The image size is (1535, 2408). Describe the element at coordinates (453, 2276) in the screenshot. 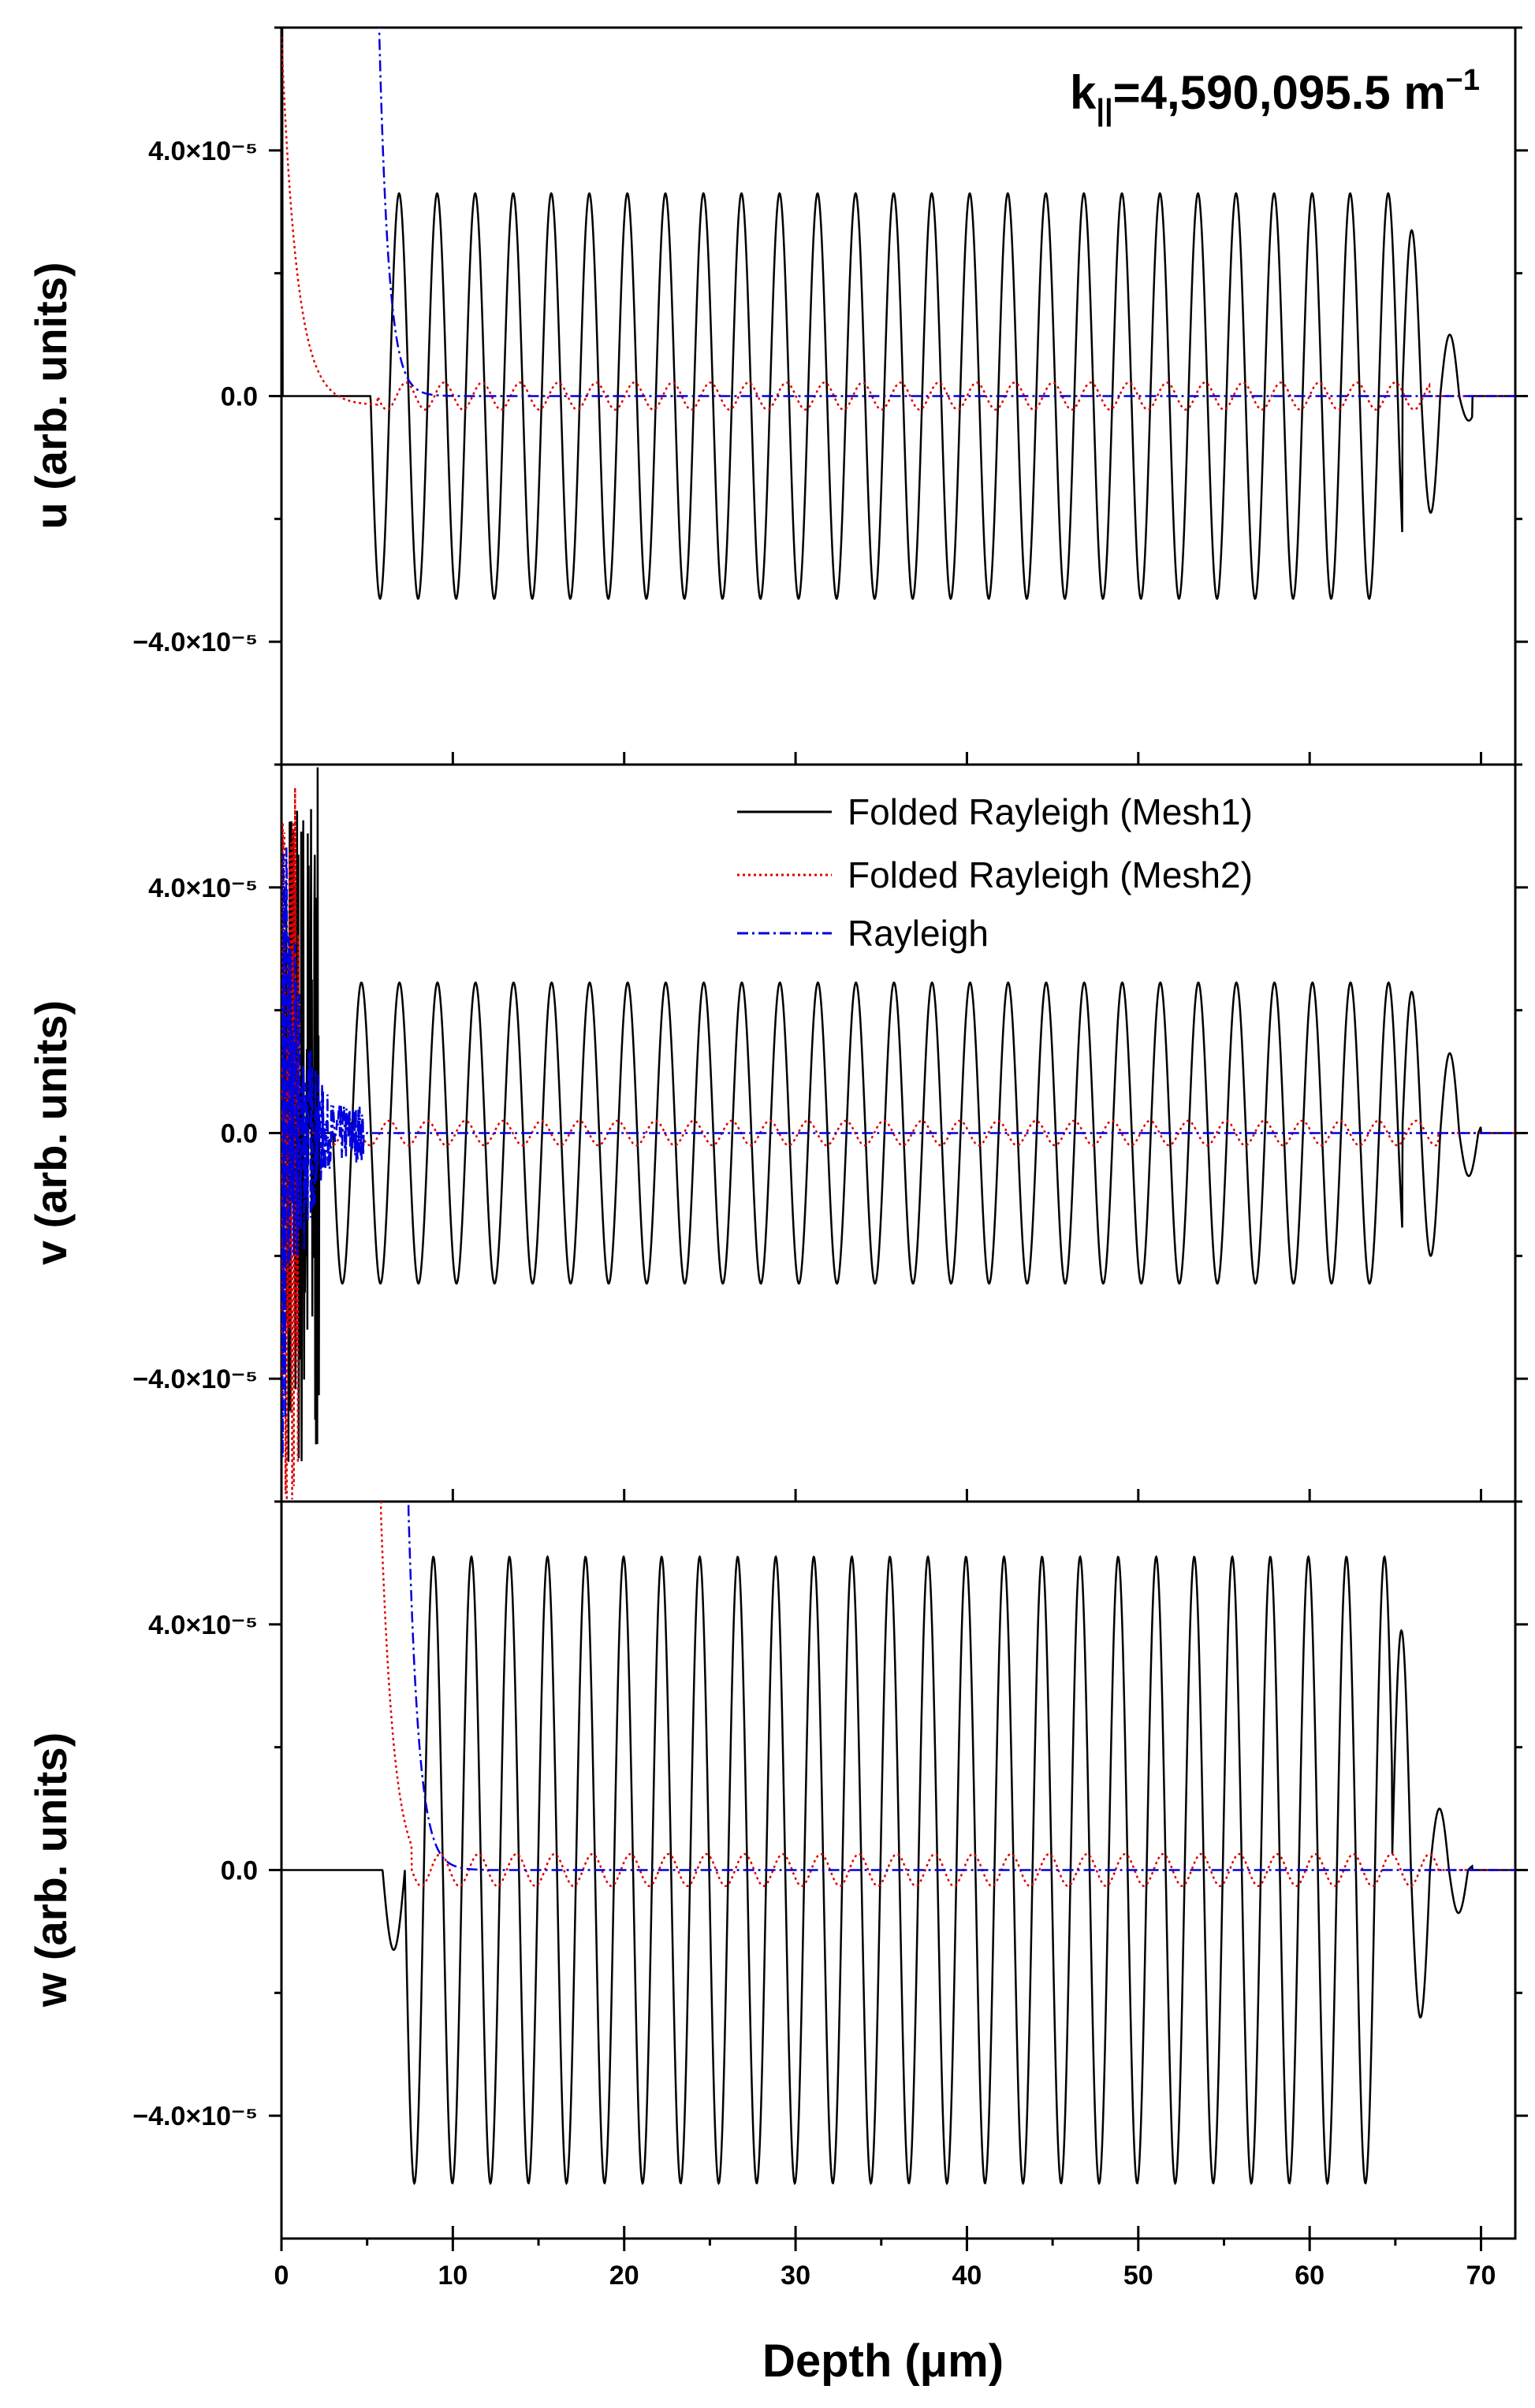

I see `x-tick-label: 10` at that location.